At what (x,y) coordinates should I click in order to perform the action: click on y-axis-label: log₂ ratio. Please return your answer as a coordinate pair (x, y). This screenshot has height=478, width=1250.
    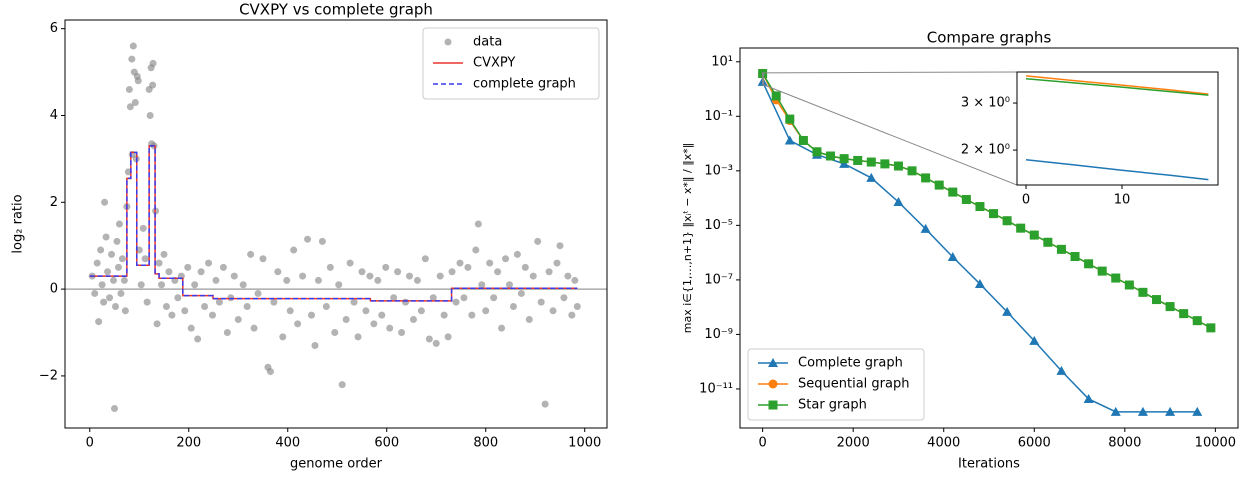
    Looking at the image, I should click on (18, 223).